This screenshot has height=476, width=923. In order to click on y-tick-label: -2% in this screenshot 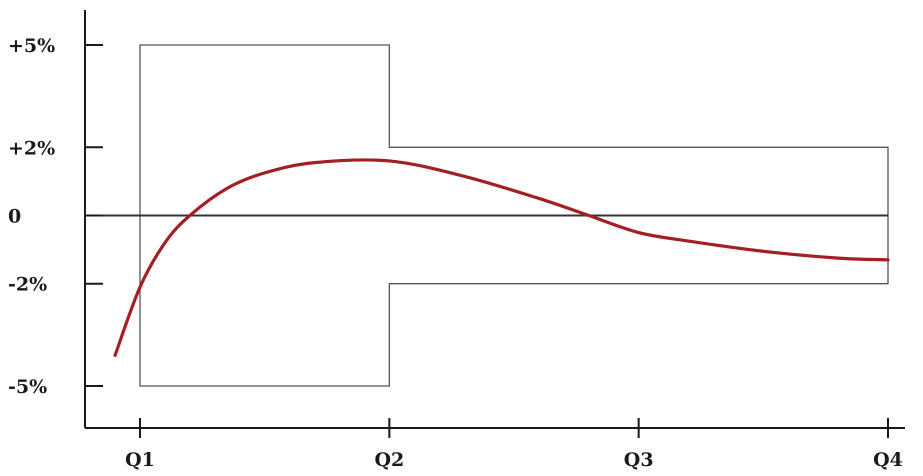, I will do `click(27, 285)`.